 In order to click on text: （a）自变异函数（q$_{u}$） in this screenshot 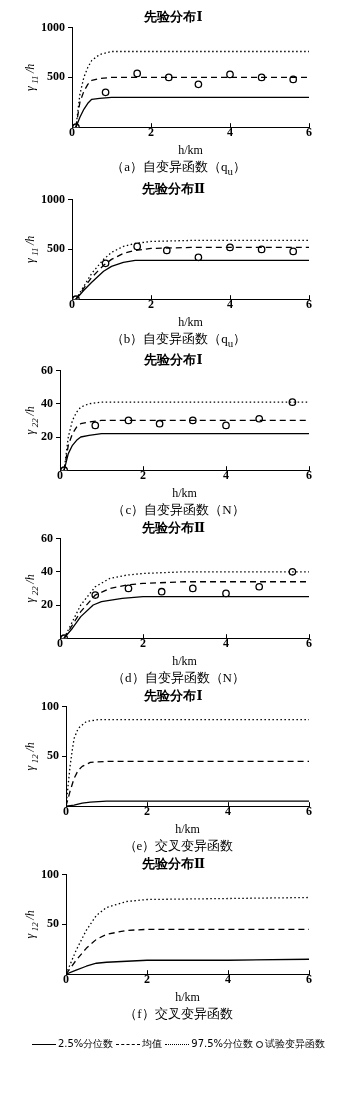, I will do `click(178, 168)`.